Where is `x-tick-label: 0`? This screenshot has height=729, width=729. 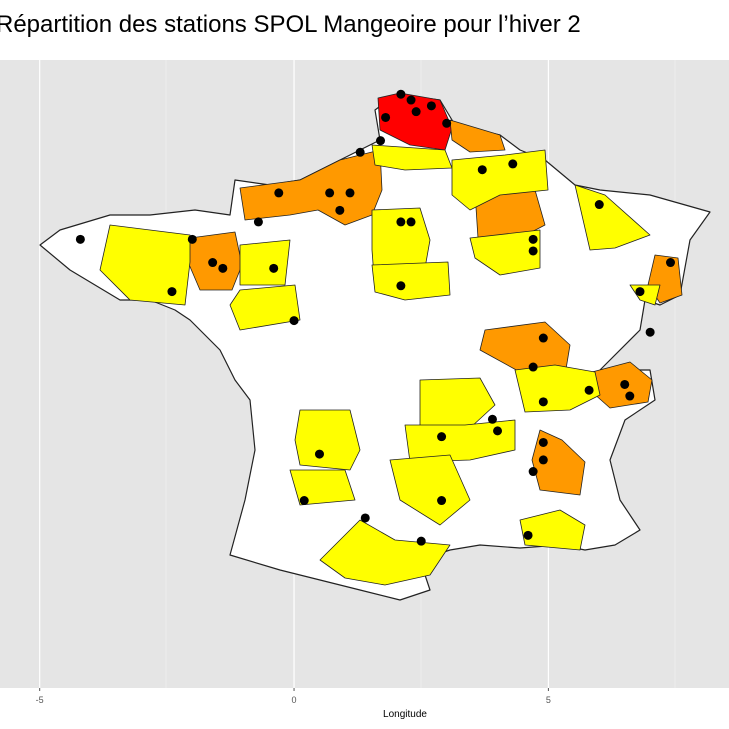
x-tick-label: 0 is located at coordinates (294, 700).